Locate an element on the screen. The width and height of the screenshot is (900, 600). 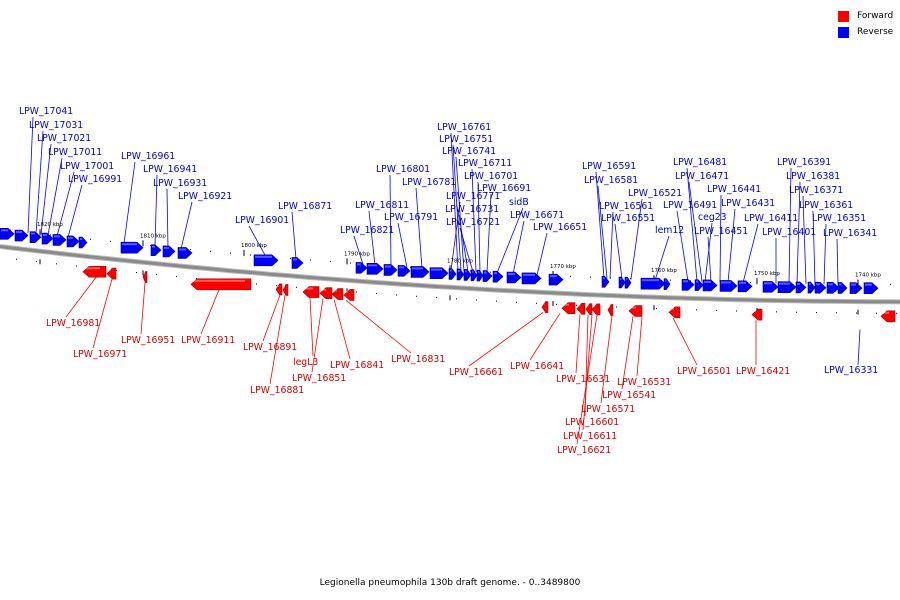
reverse-gene-label: LPW_16451 is located at coordinates (721, 231).